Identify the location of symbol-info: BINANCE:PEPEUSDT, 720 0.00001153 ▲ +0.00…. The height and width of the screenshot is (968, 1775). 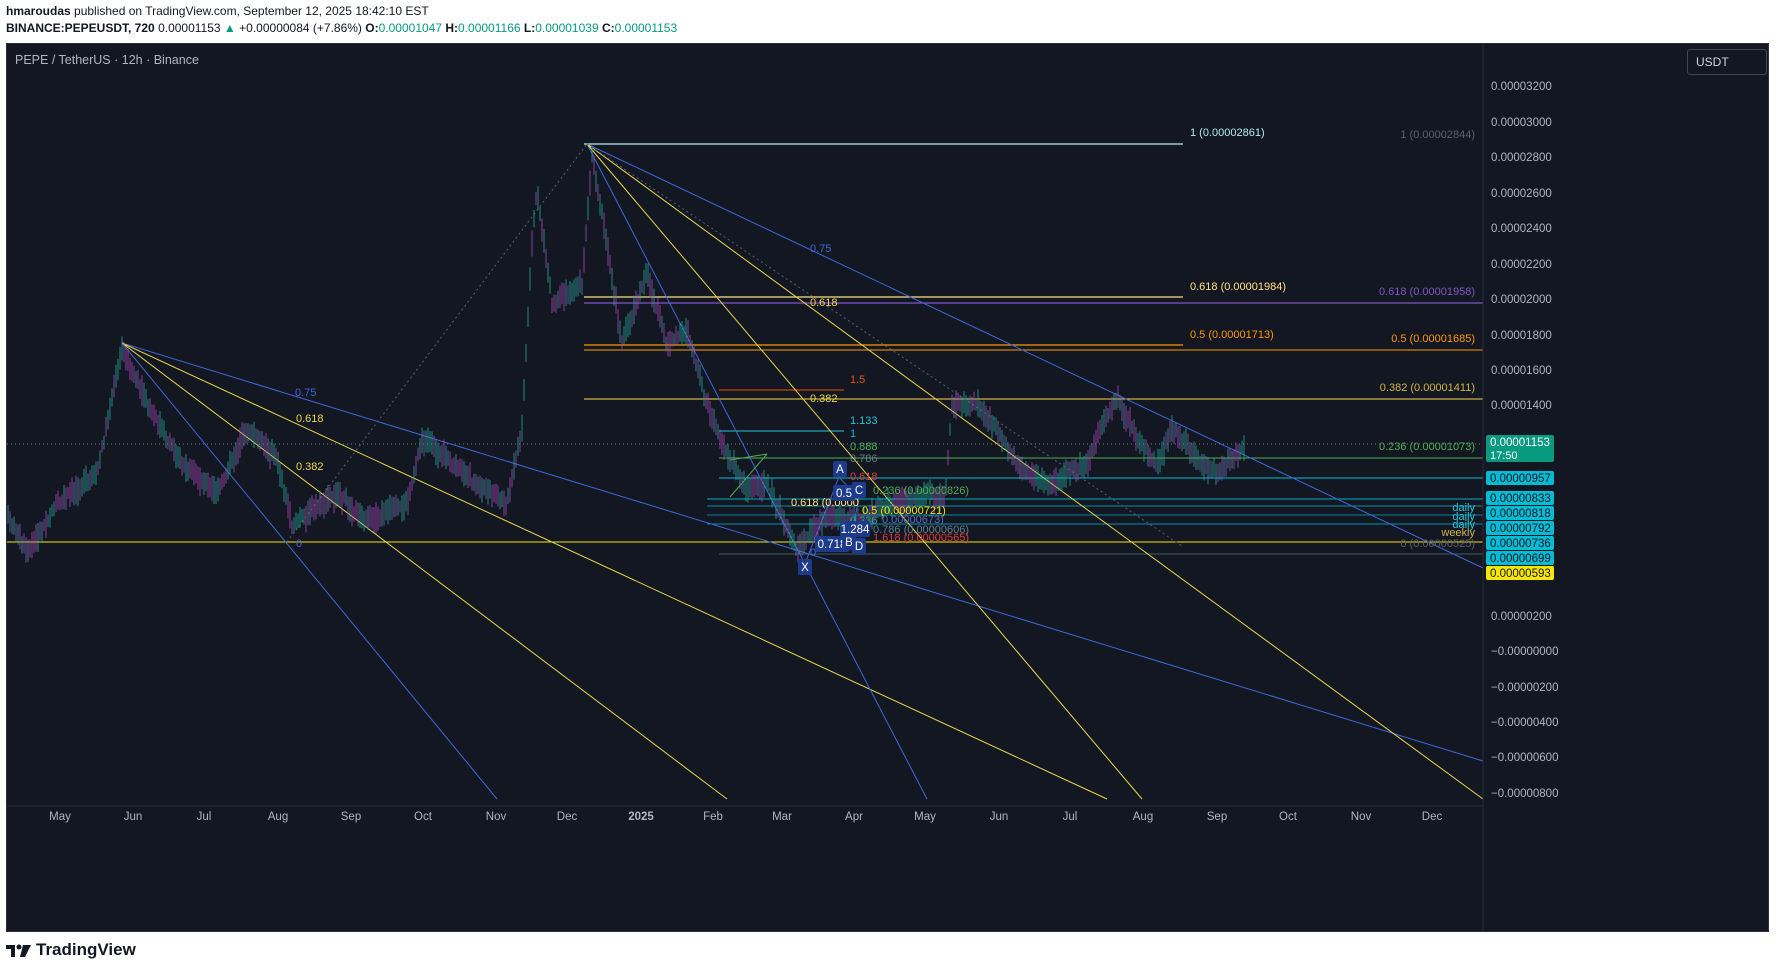
(341, 28).